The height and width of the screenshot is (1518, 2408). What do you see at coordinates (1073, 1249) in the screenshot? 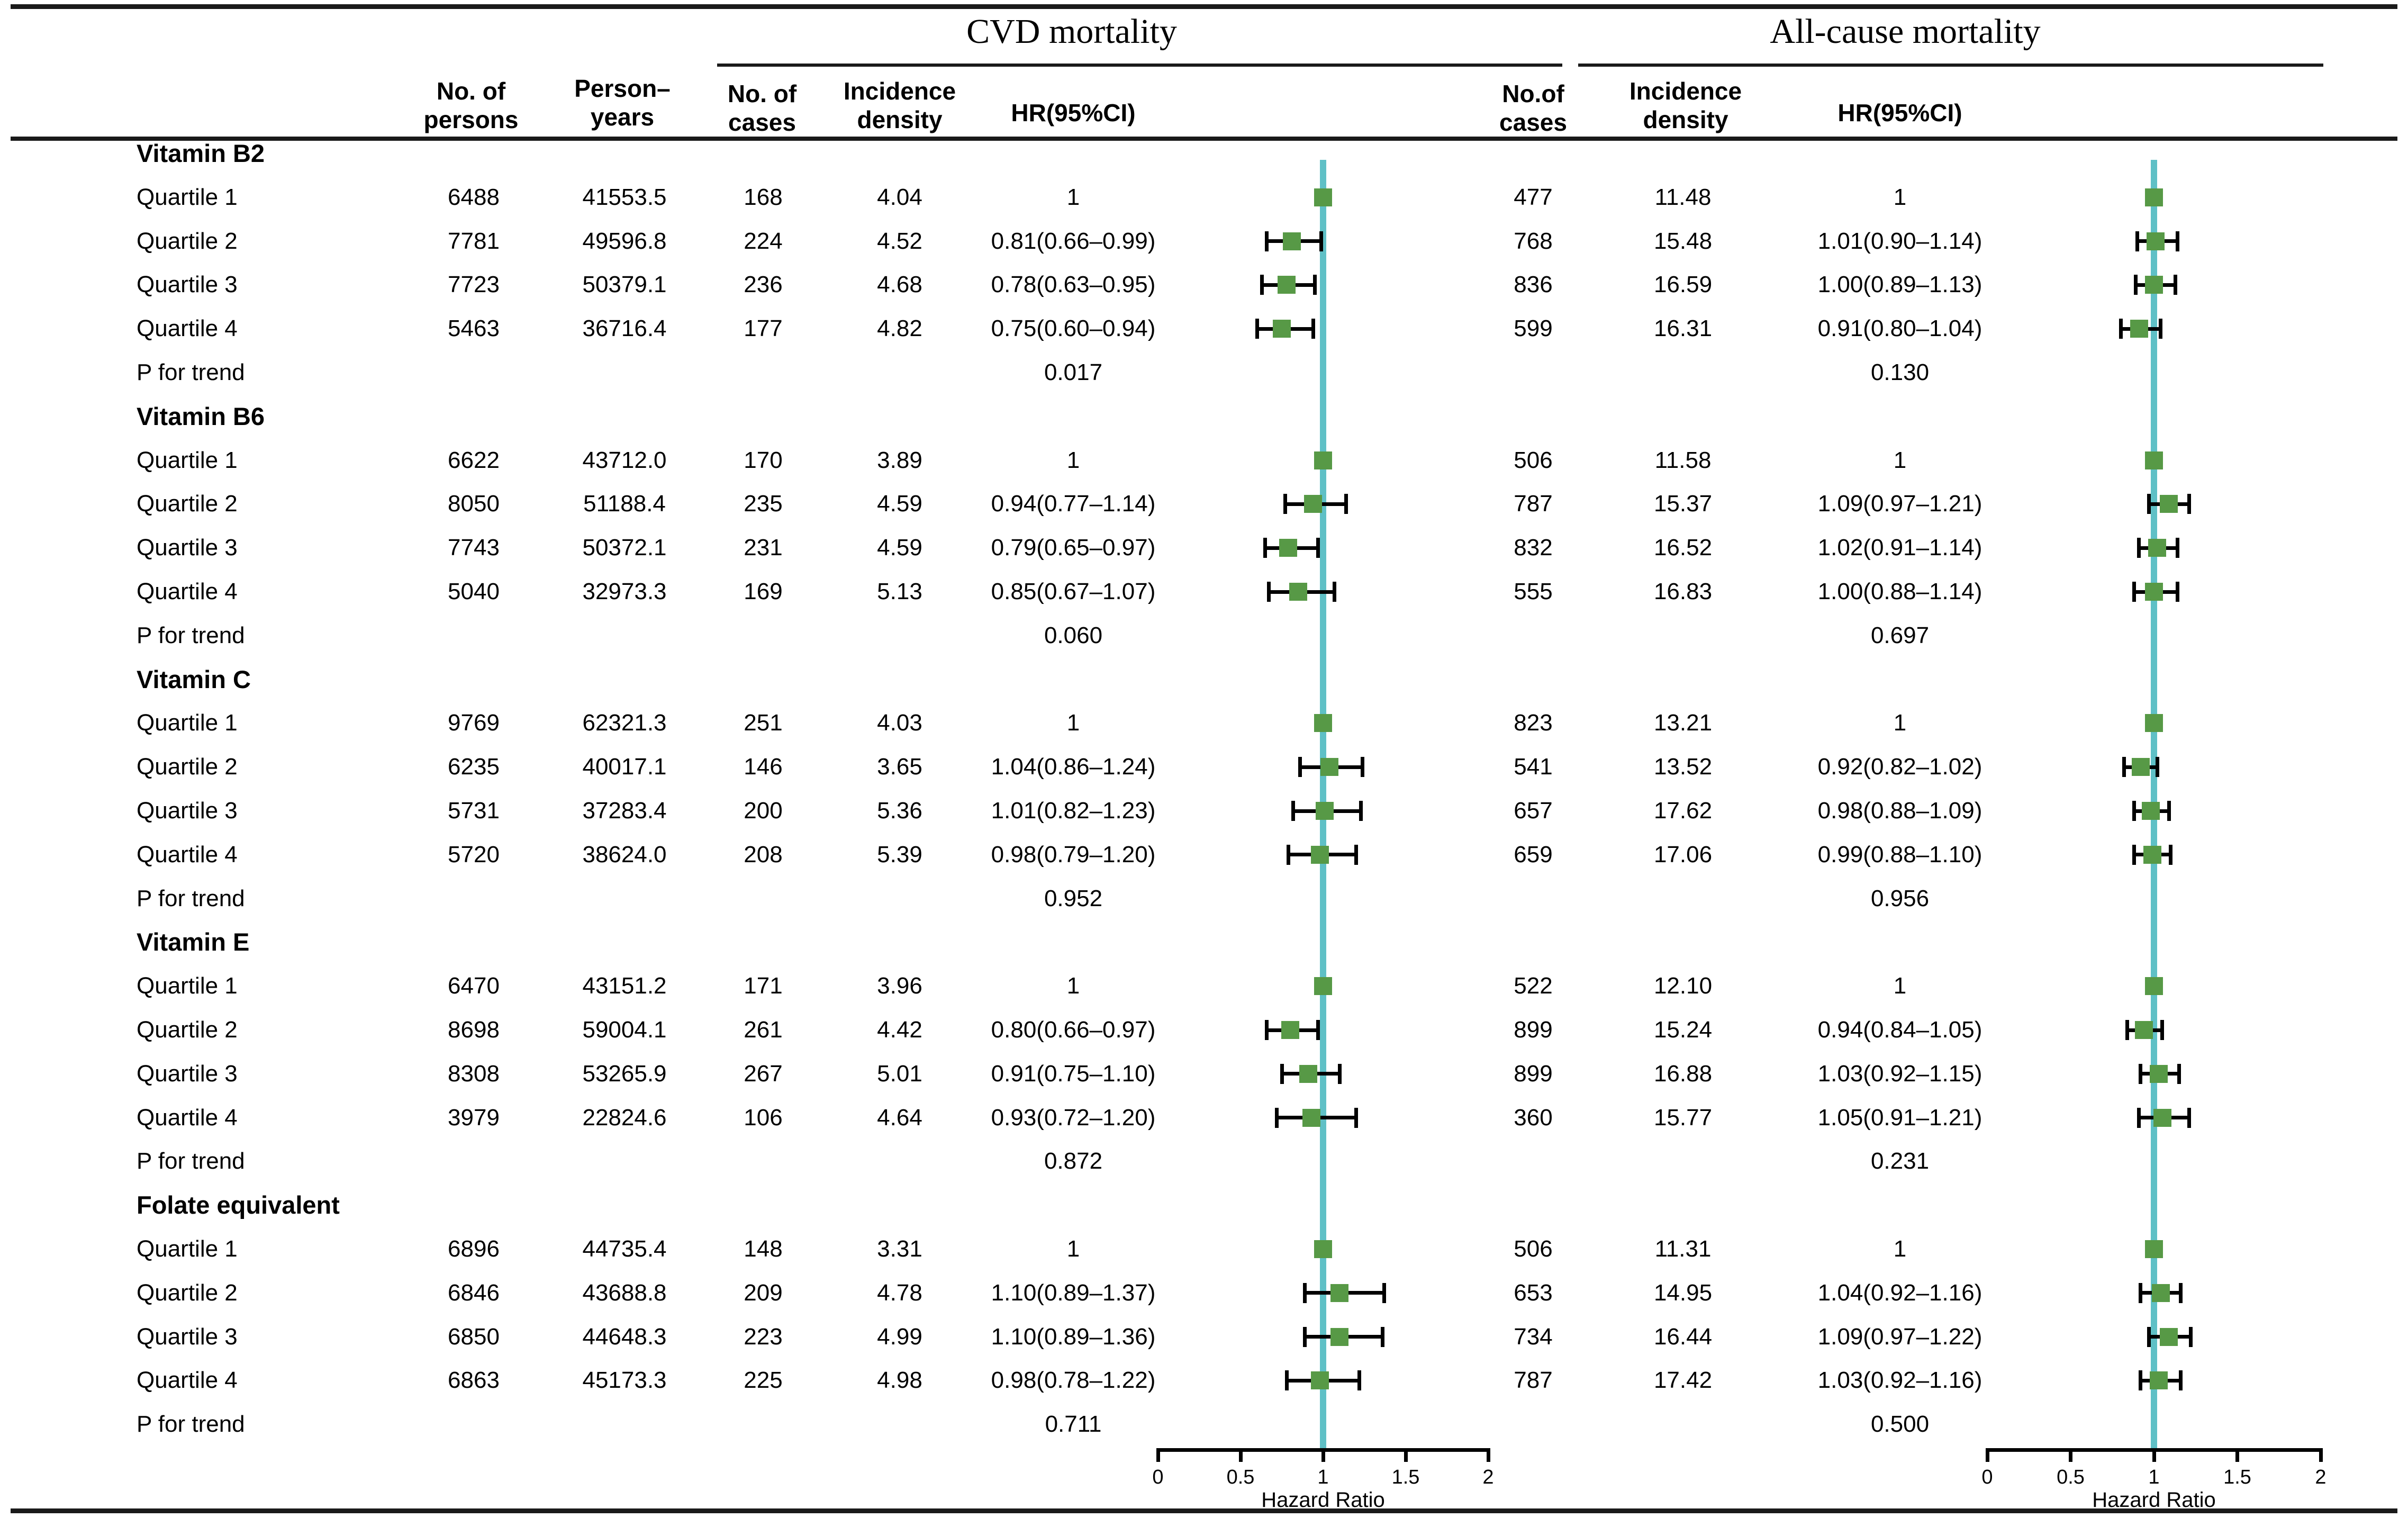
I see `cvd-hr-value: 1` at bounding box center [1073, 1249].